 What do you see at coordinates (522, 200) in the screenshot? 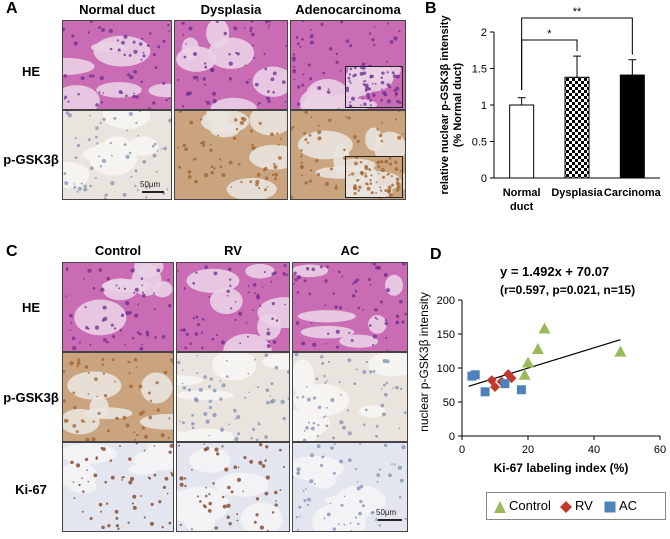
I see `x-tick-label-b-0: Normal duct` at bounding box center [522, 200].